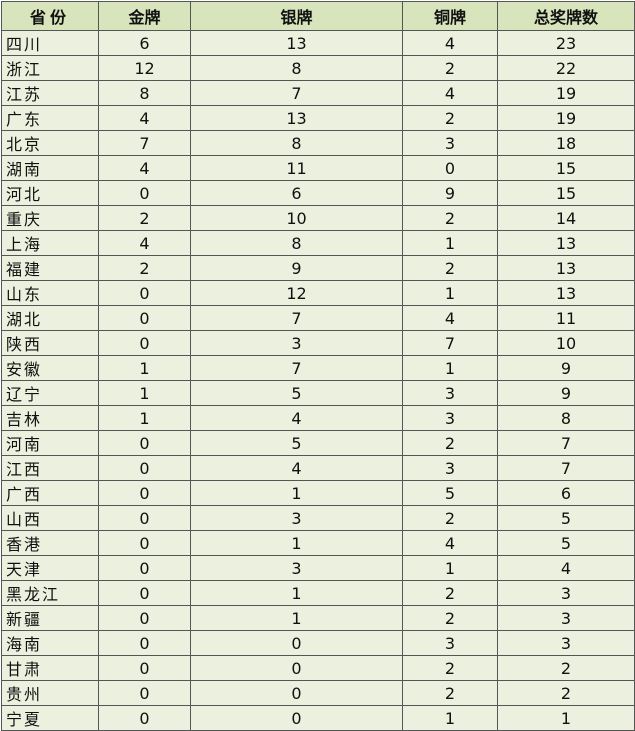 The width and height of the screenshot is (635, 731). I want to click on province-cell: 海南, so click(50, 643).